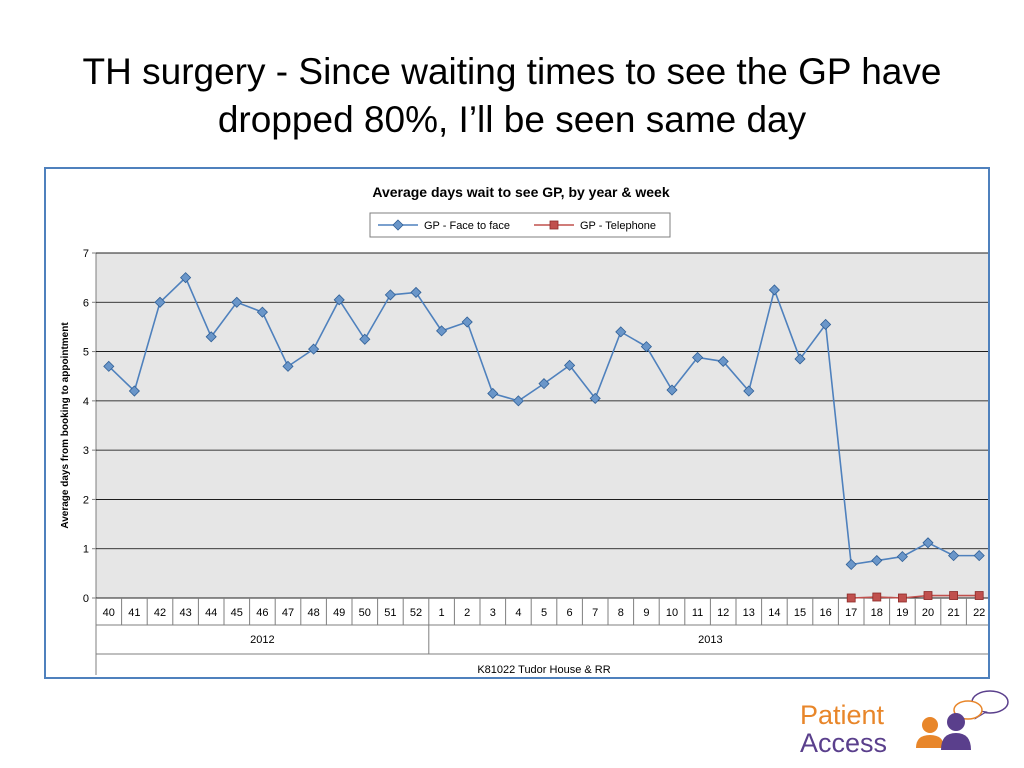 The height and width of the screenshot is (768, 1024). What do you see at coordinates (339, 613) in the screenshot?
I see `x-tick-label-9: 49` at bounding box center [339, 613].